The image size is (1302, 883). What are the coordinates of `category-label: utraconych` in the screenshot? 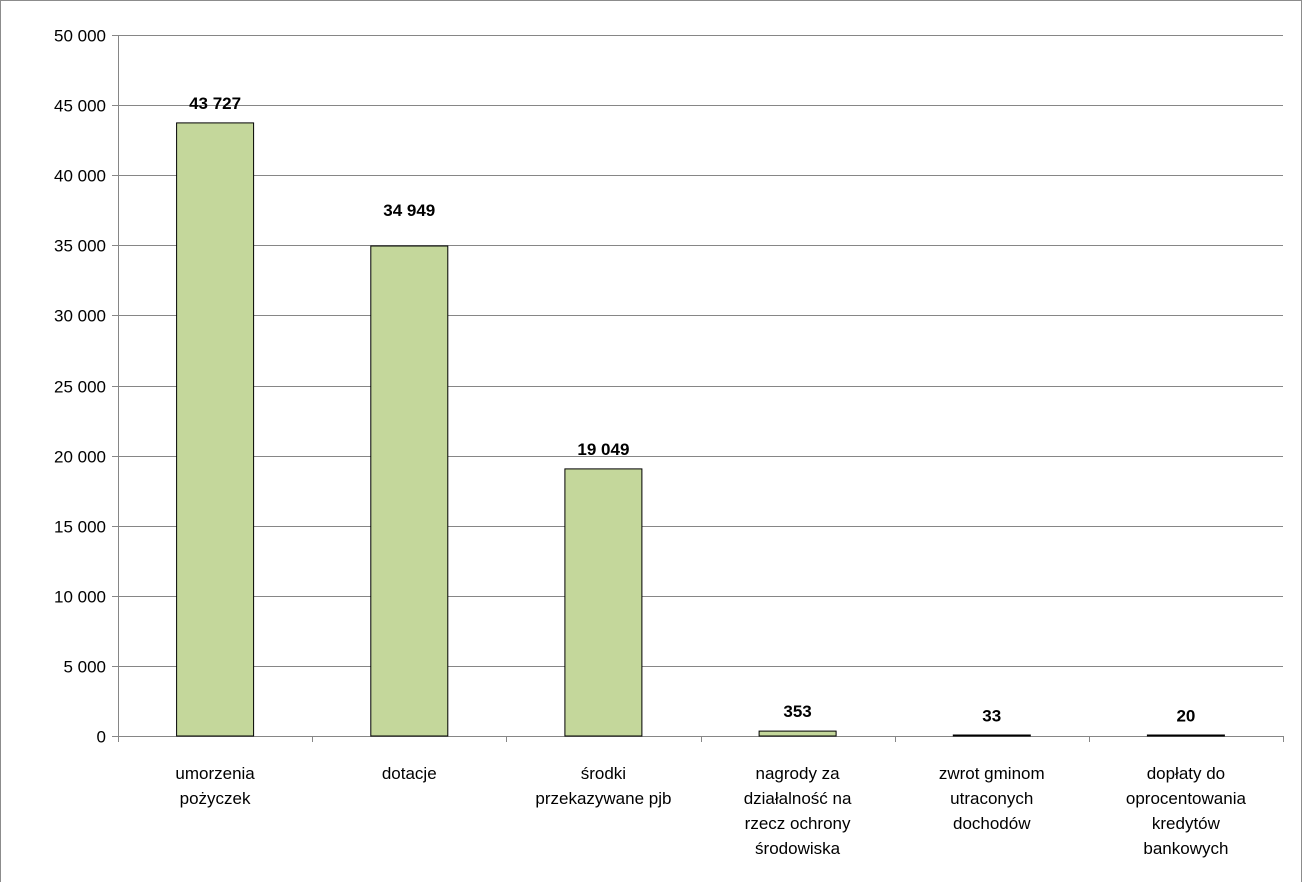 It's located at (991, 798).